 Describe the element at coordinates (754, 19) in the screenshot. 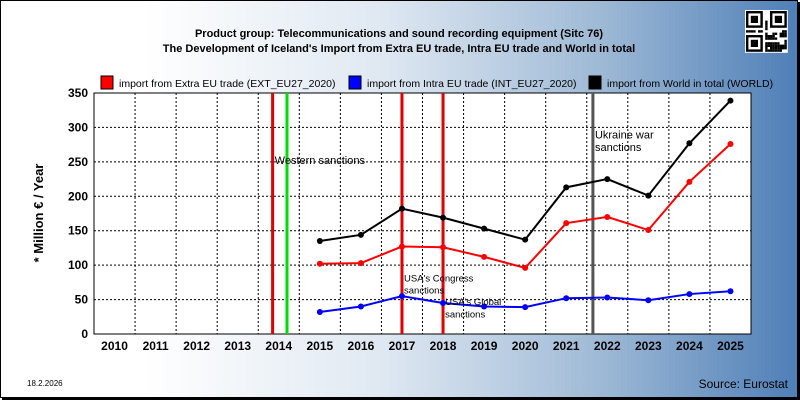

I see `qr-finder` at that location.